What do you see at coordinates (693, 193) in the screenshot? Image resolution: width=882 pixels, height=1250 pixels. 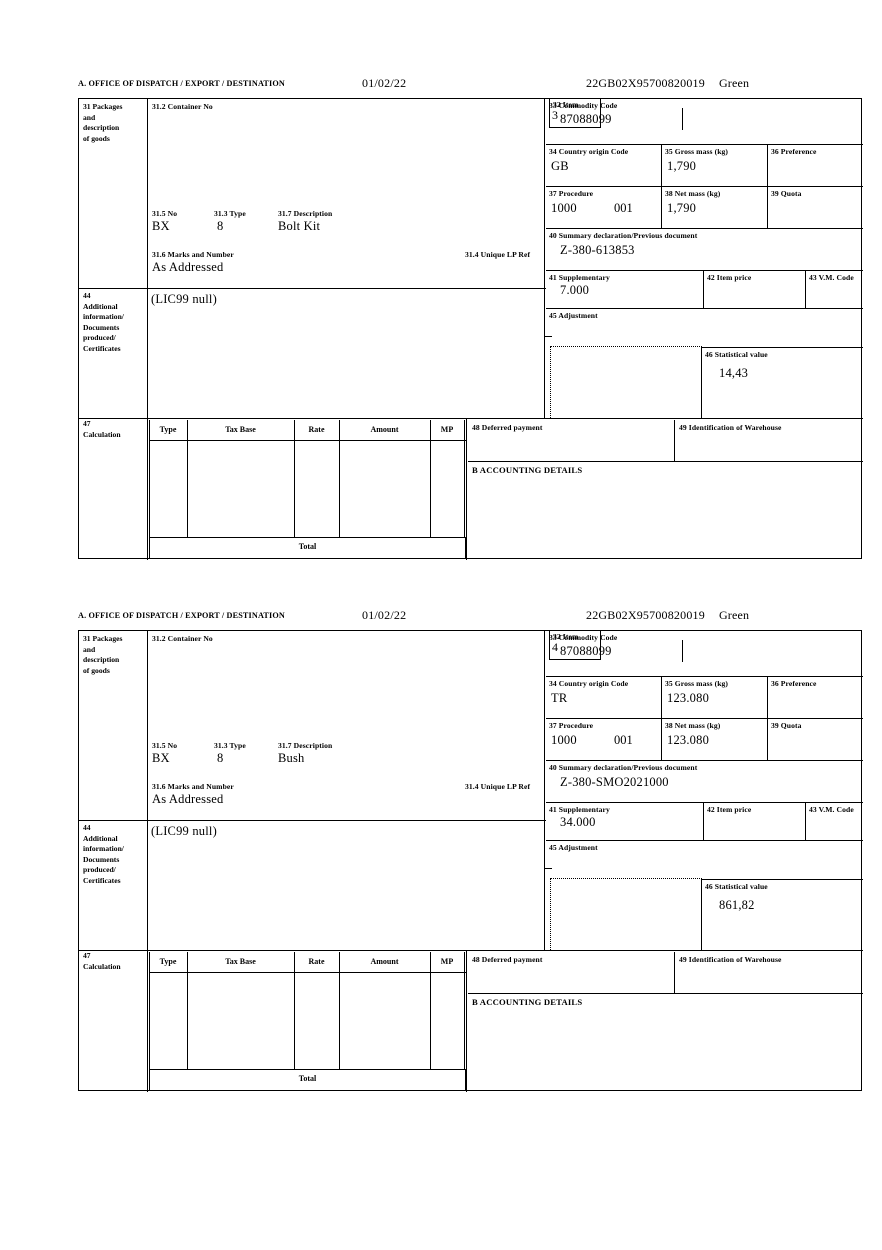 I see `net-mass-label: 38 Net mass (kg)` at bounding box center [693, 193].